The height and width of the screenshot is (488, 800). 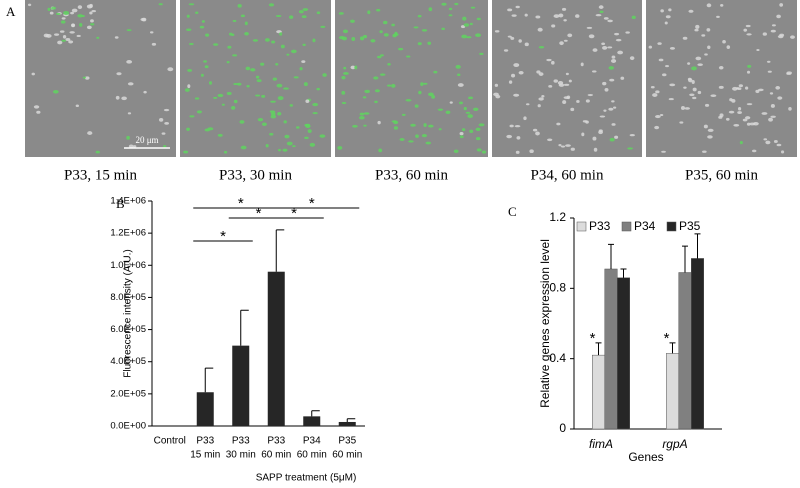 What do you see at coordinates (690, 226) in the screenshot?
I see `legend-label: P35` at bounding box center [690, 226].